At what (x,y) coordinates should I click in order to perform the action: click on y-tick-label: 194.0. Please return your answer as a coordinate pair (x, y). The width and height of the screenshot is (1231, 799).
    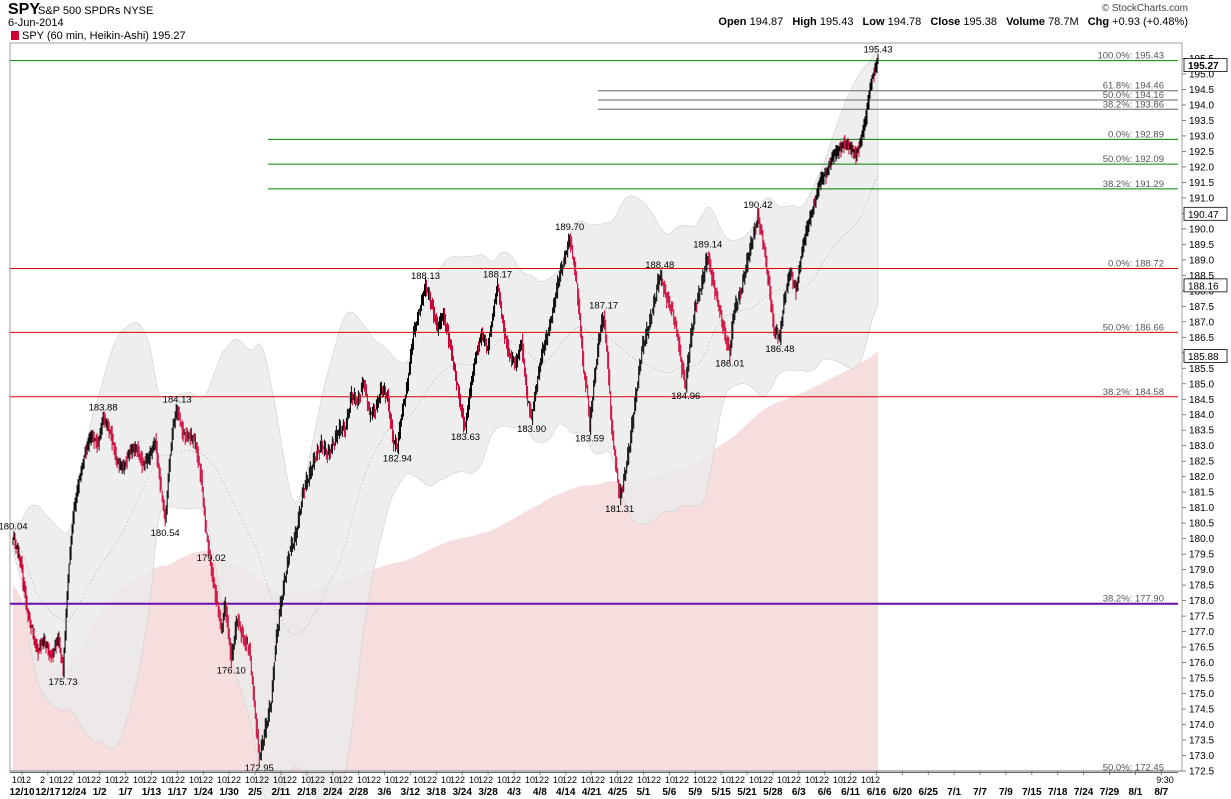
    Looking at the image, I should click on (1201, 105).